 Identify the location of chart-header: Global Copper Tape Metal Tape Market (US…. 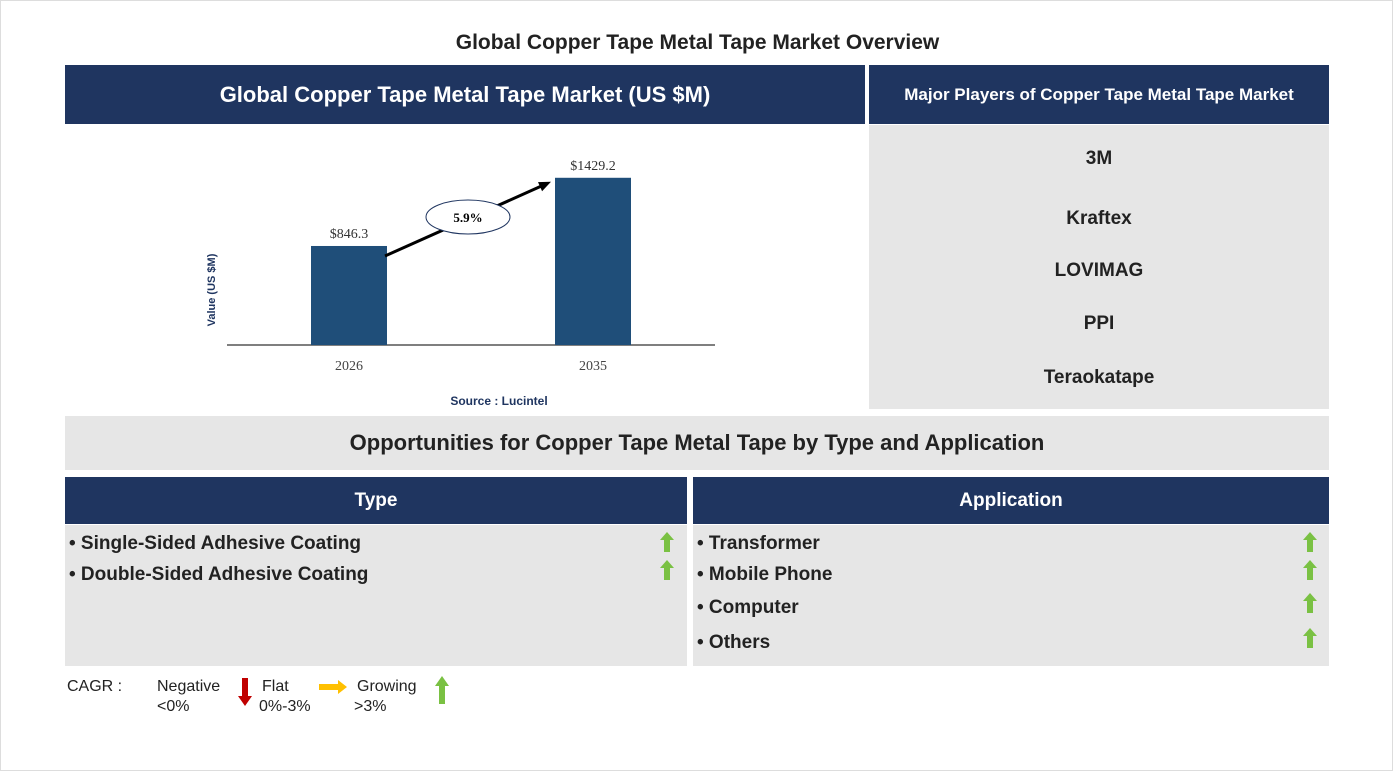
(465, 94).